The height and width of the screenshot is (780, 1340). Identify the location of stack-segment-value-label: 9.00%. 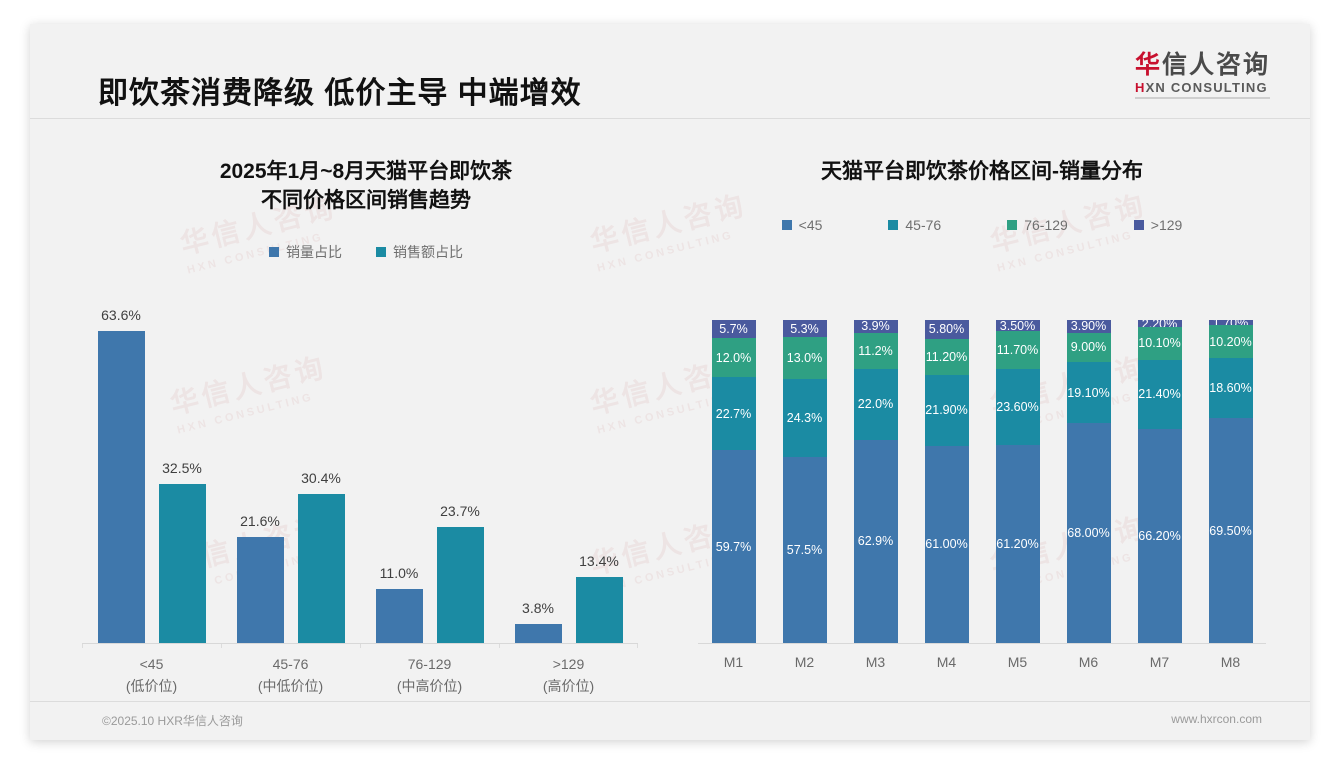
(1088, 347).